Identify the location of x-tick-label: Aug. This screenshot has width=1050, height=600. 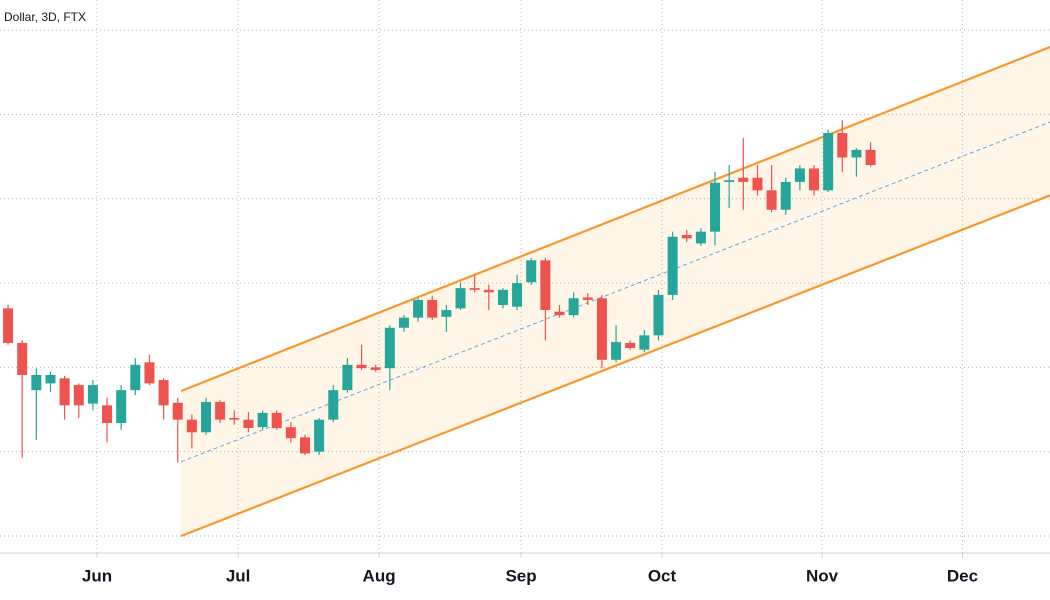
(379, 575).